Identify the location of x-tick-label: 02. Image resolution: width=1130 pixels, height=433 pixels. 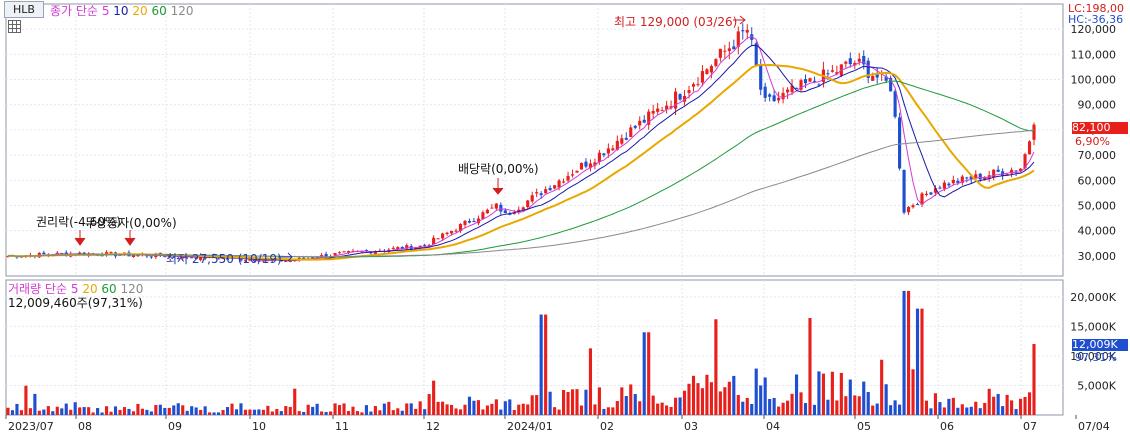
(607, 426).